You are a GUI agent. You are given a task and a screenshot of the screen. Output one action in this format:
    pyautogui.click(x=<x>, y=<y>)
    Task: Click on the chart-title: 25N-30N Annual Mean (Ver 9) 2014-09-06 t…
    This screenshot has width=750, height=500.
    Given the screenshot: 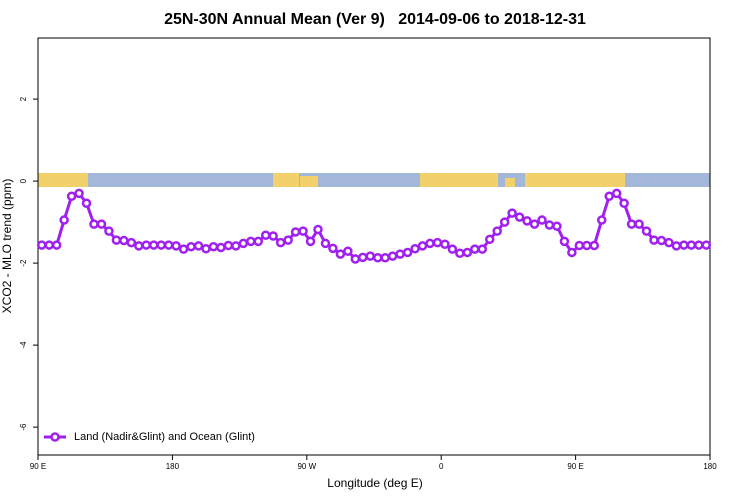 What is the action you would take?
    pyautogui.click(x=375, y=19)
    